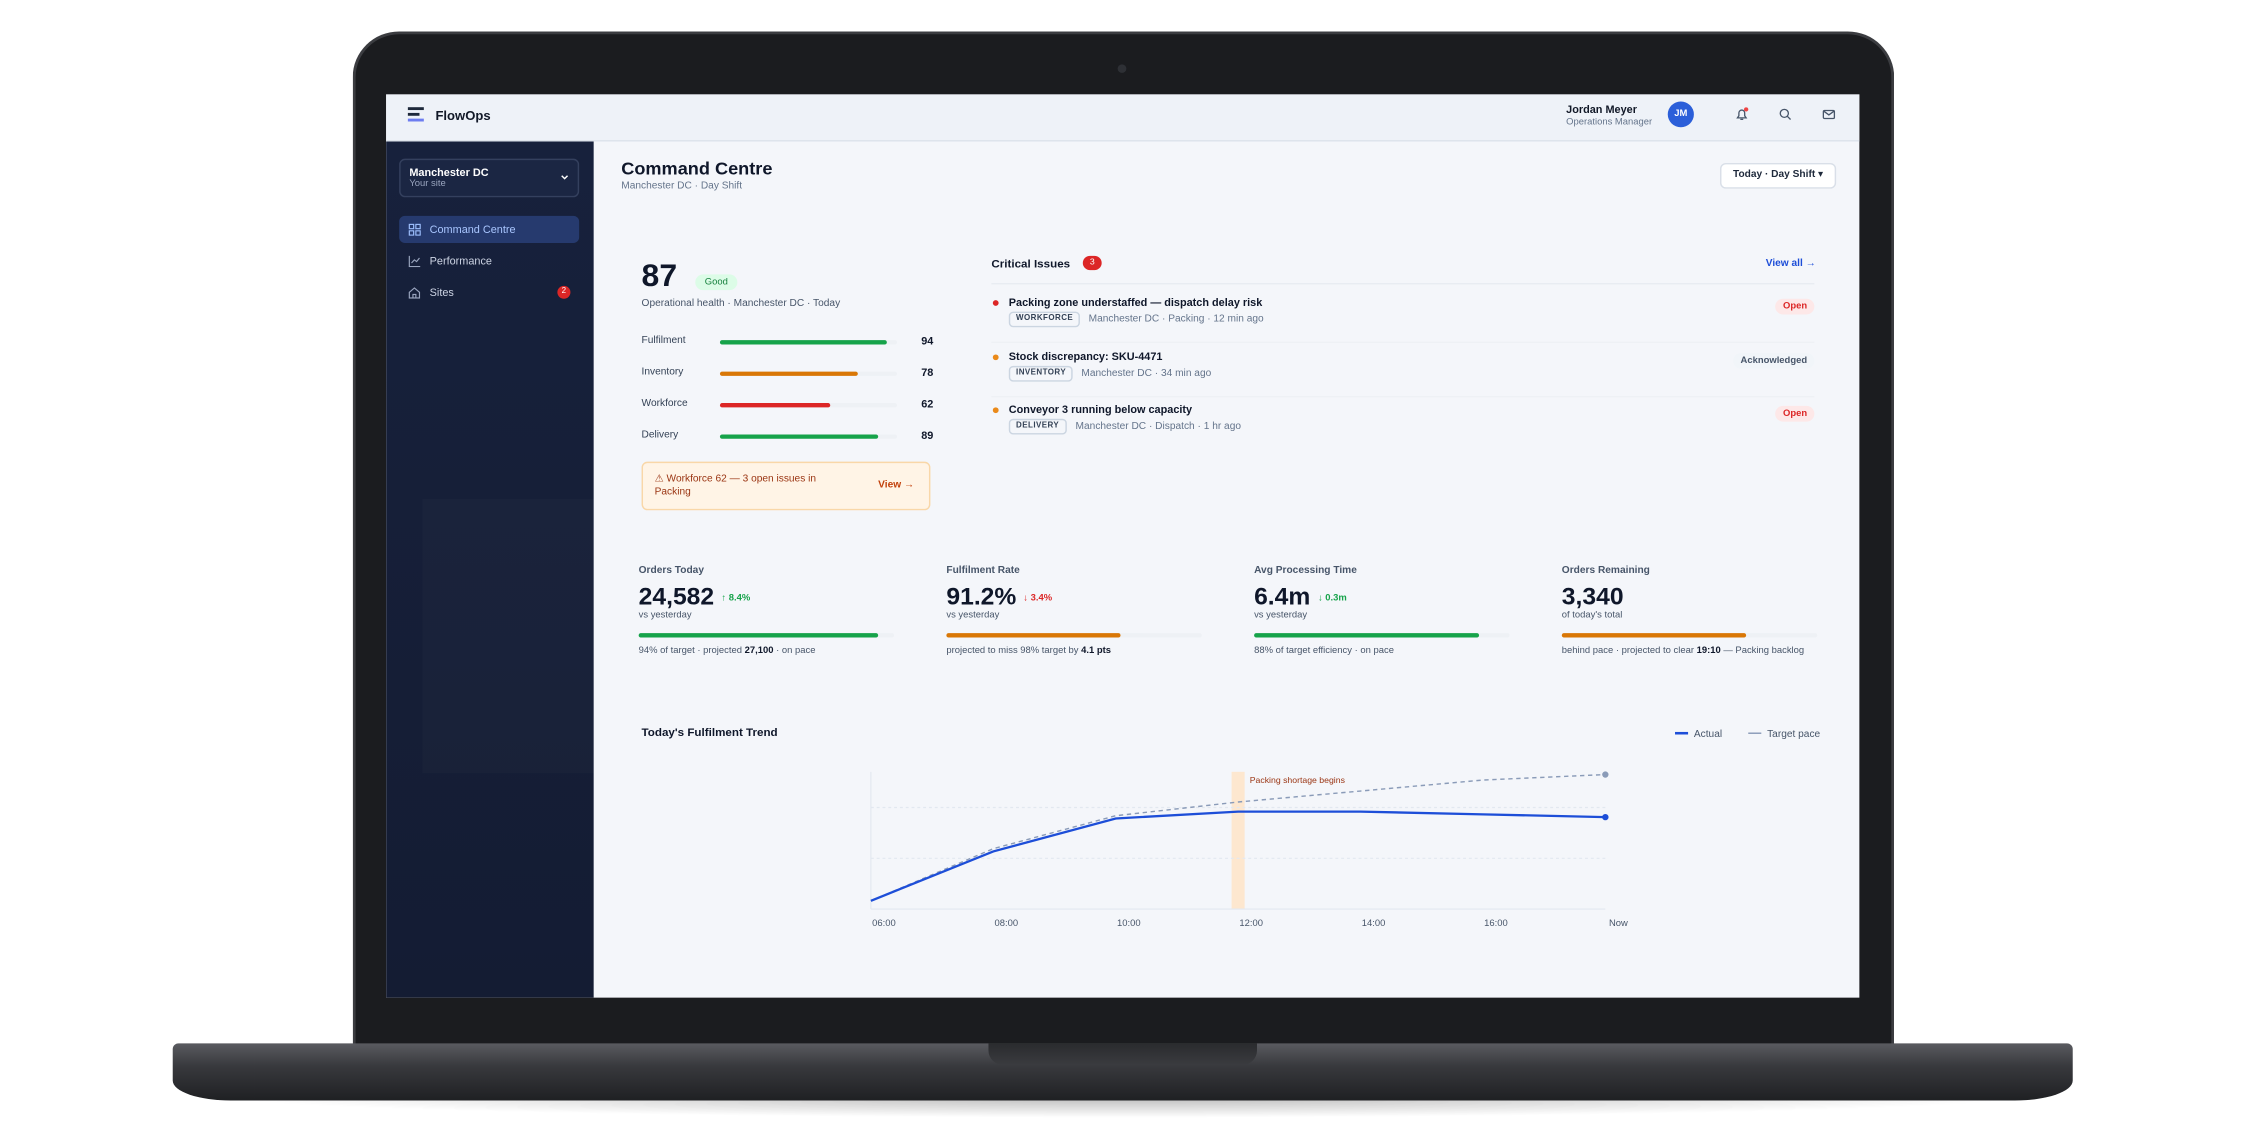 The height and width of the screenshot is (1132, 2244). I want to click on health-status: Good, so click(716, 282).